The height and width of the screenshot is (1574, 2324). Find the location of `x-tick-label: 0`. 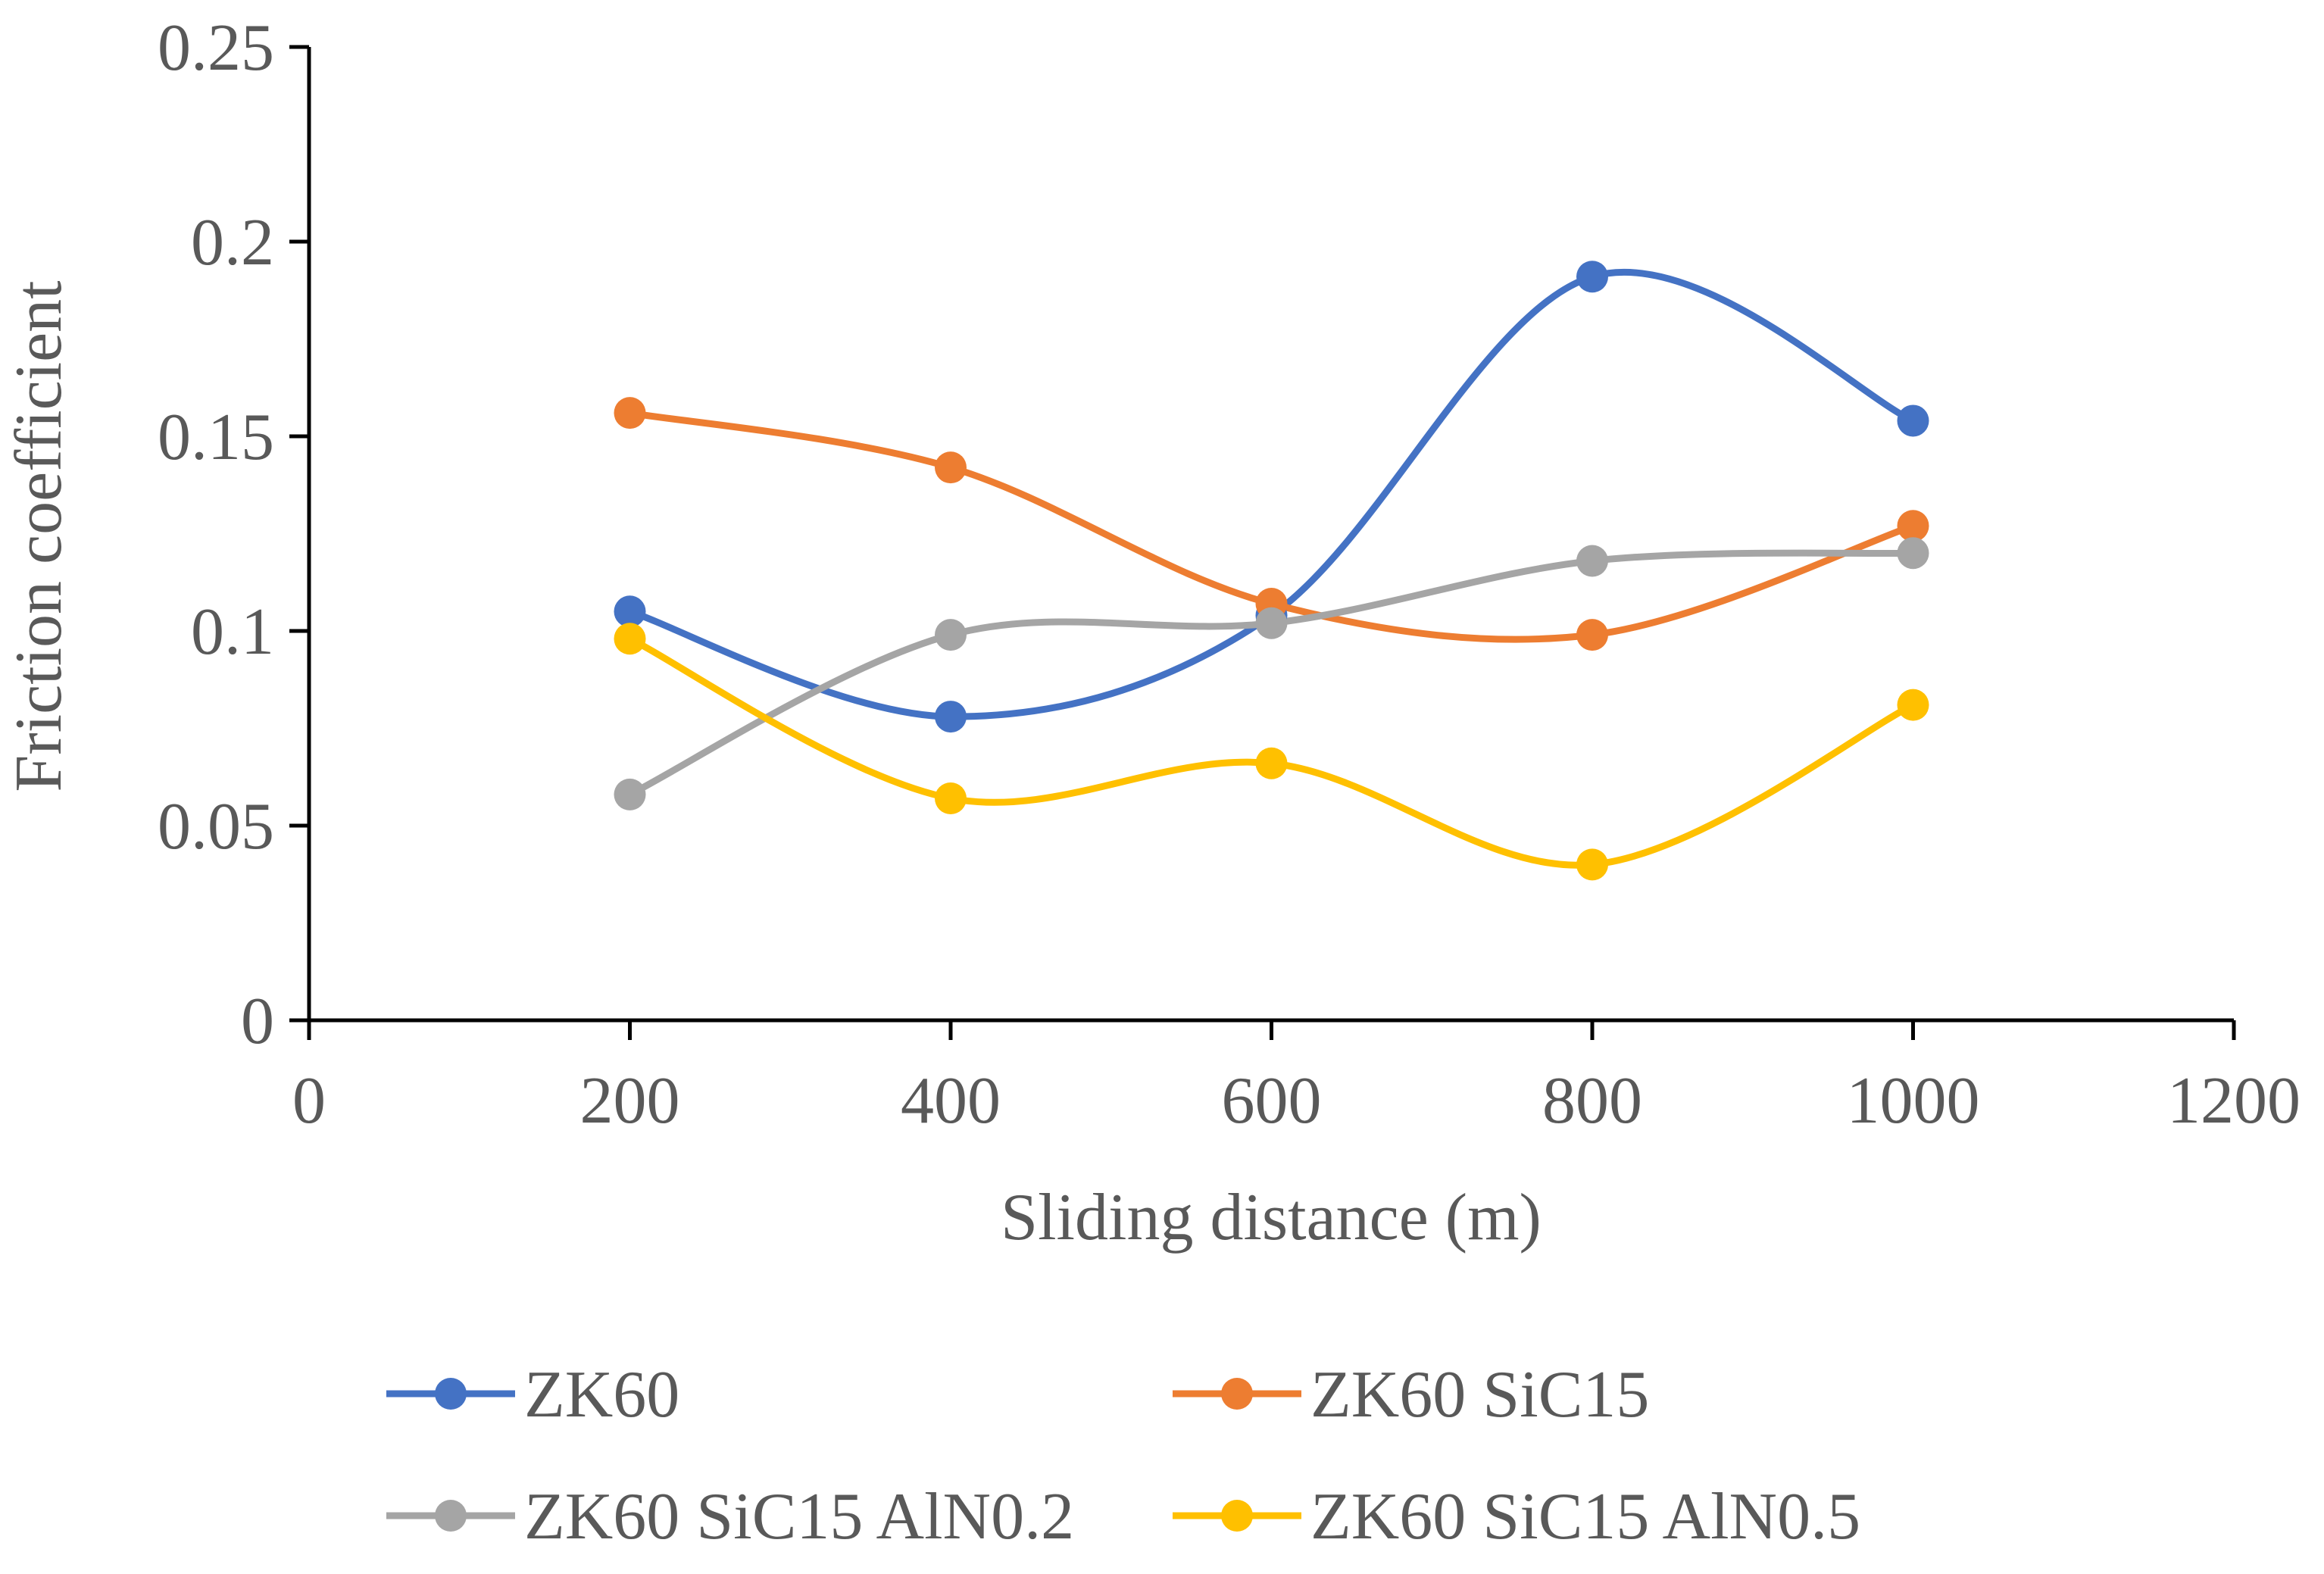

x-tick-label: 0 is located at coordinates (309, 1101).